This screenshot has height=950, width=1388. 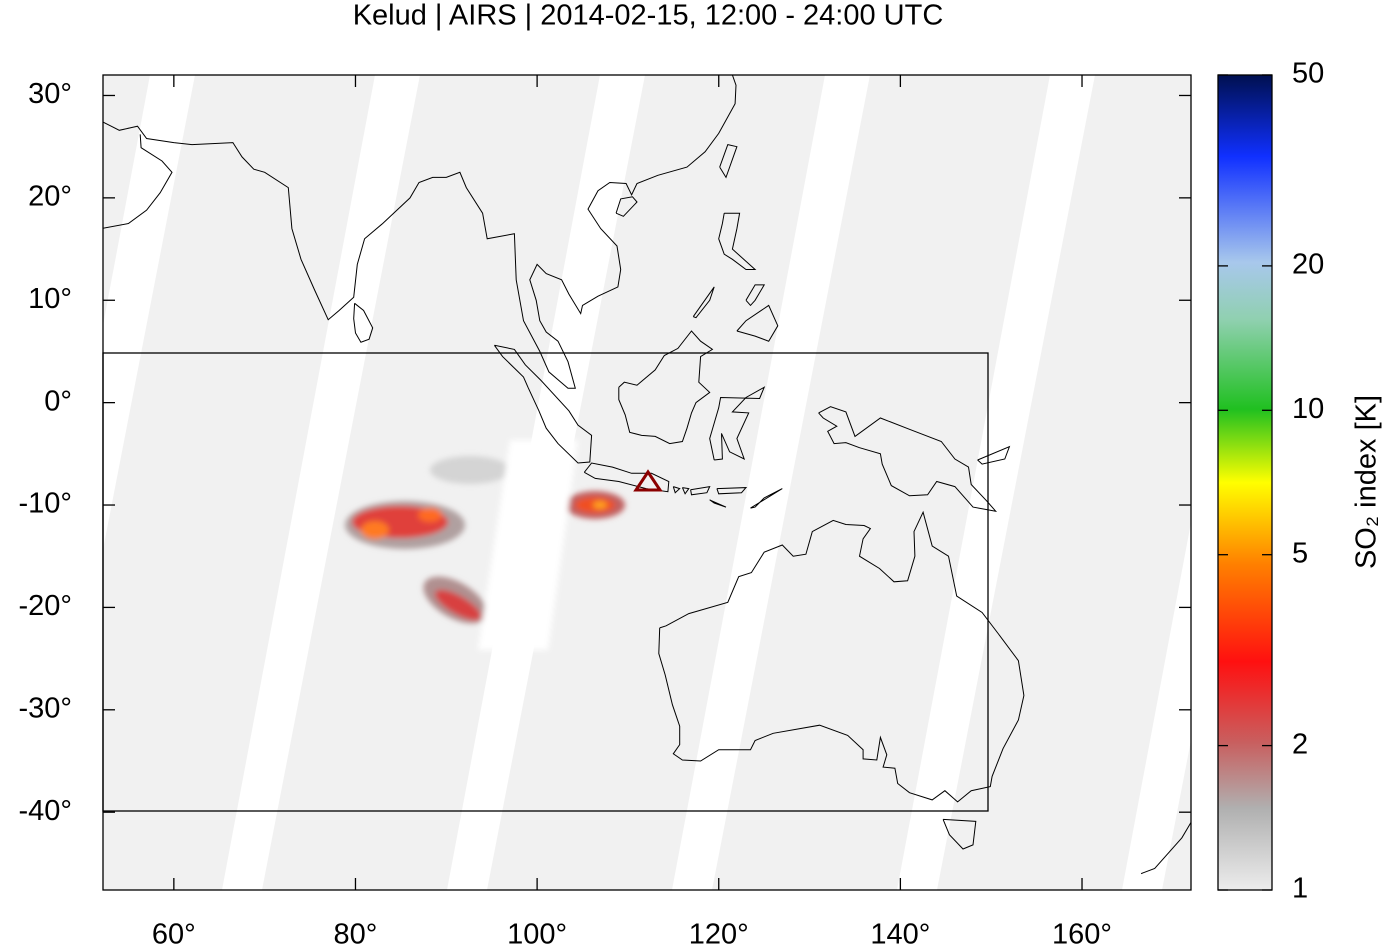 I want to click on x-tick-label: 80°, so click(x=356, y=934).